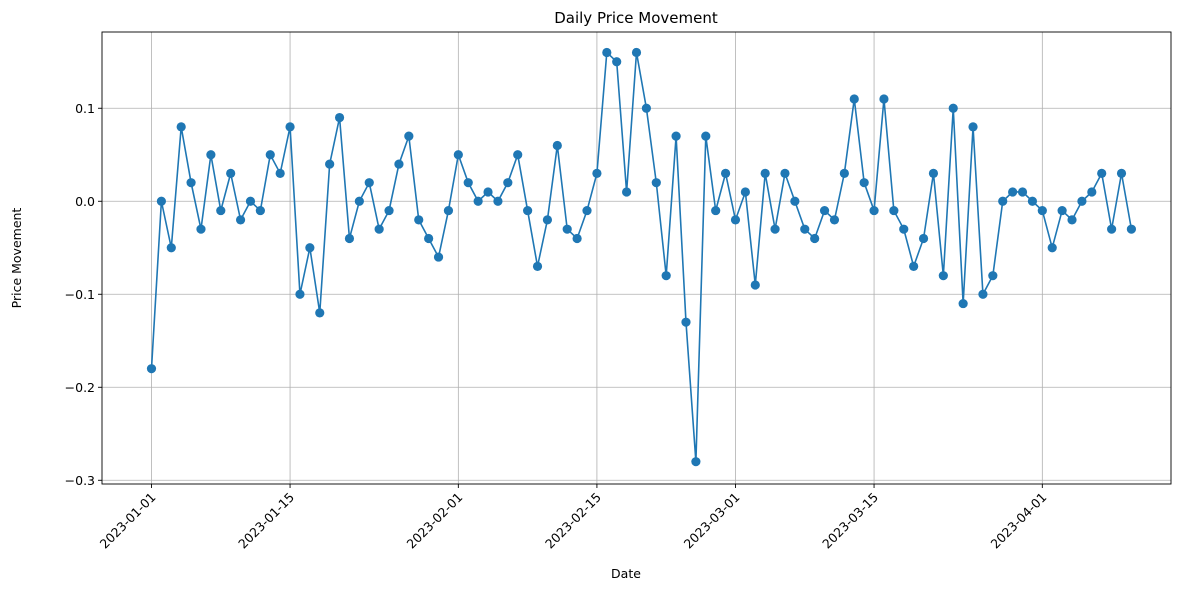  What do you see at coordinates (16, 258) in the screenshot?
I see `y-axis-label: Price Movement` at bounding box center [16, 258].